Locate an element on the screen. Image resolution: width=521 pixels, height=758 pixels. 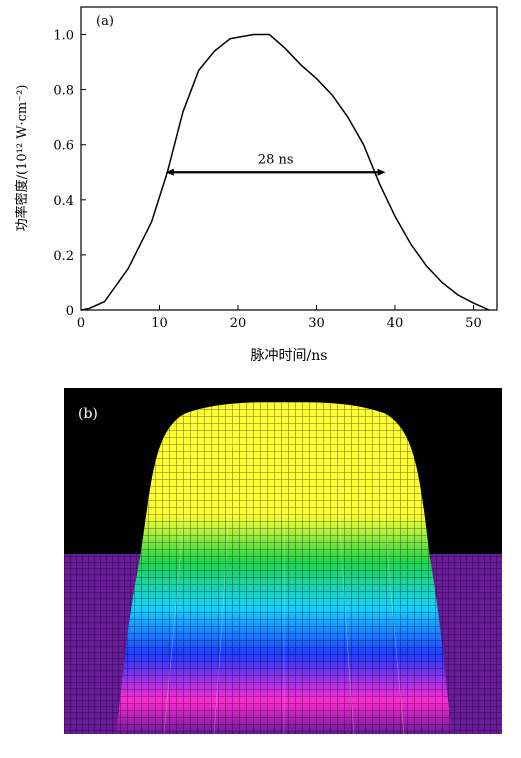
fwhm-label: 28 ns is located at coordinates (276, 159).